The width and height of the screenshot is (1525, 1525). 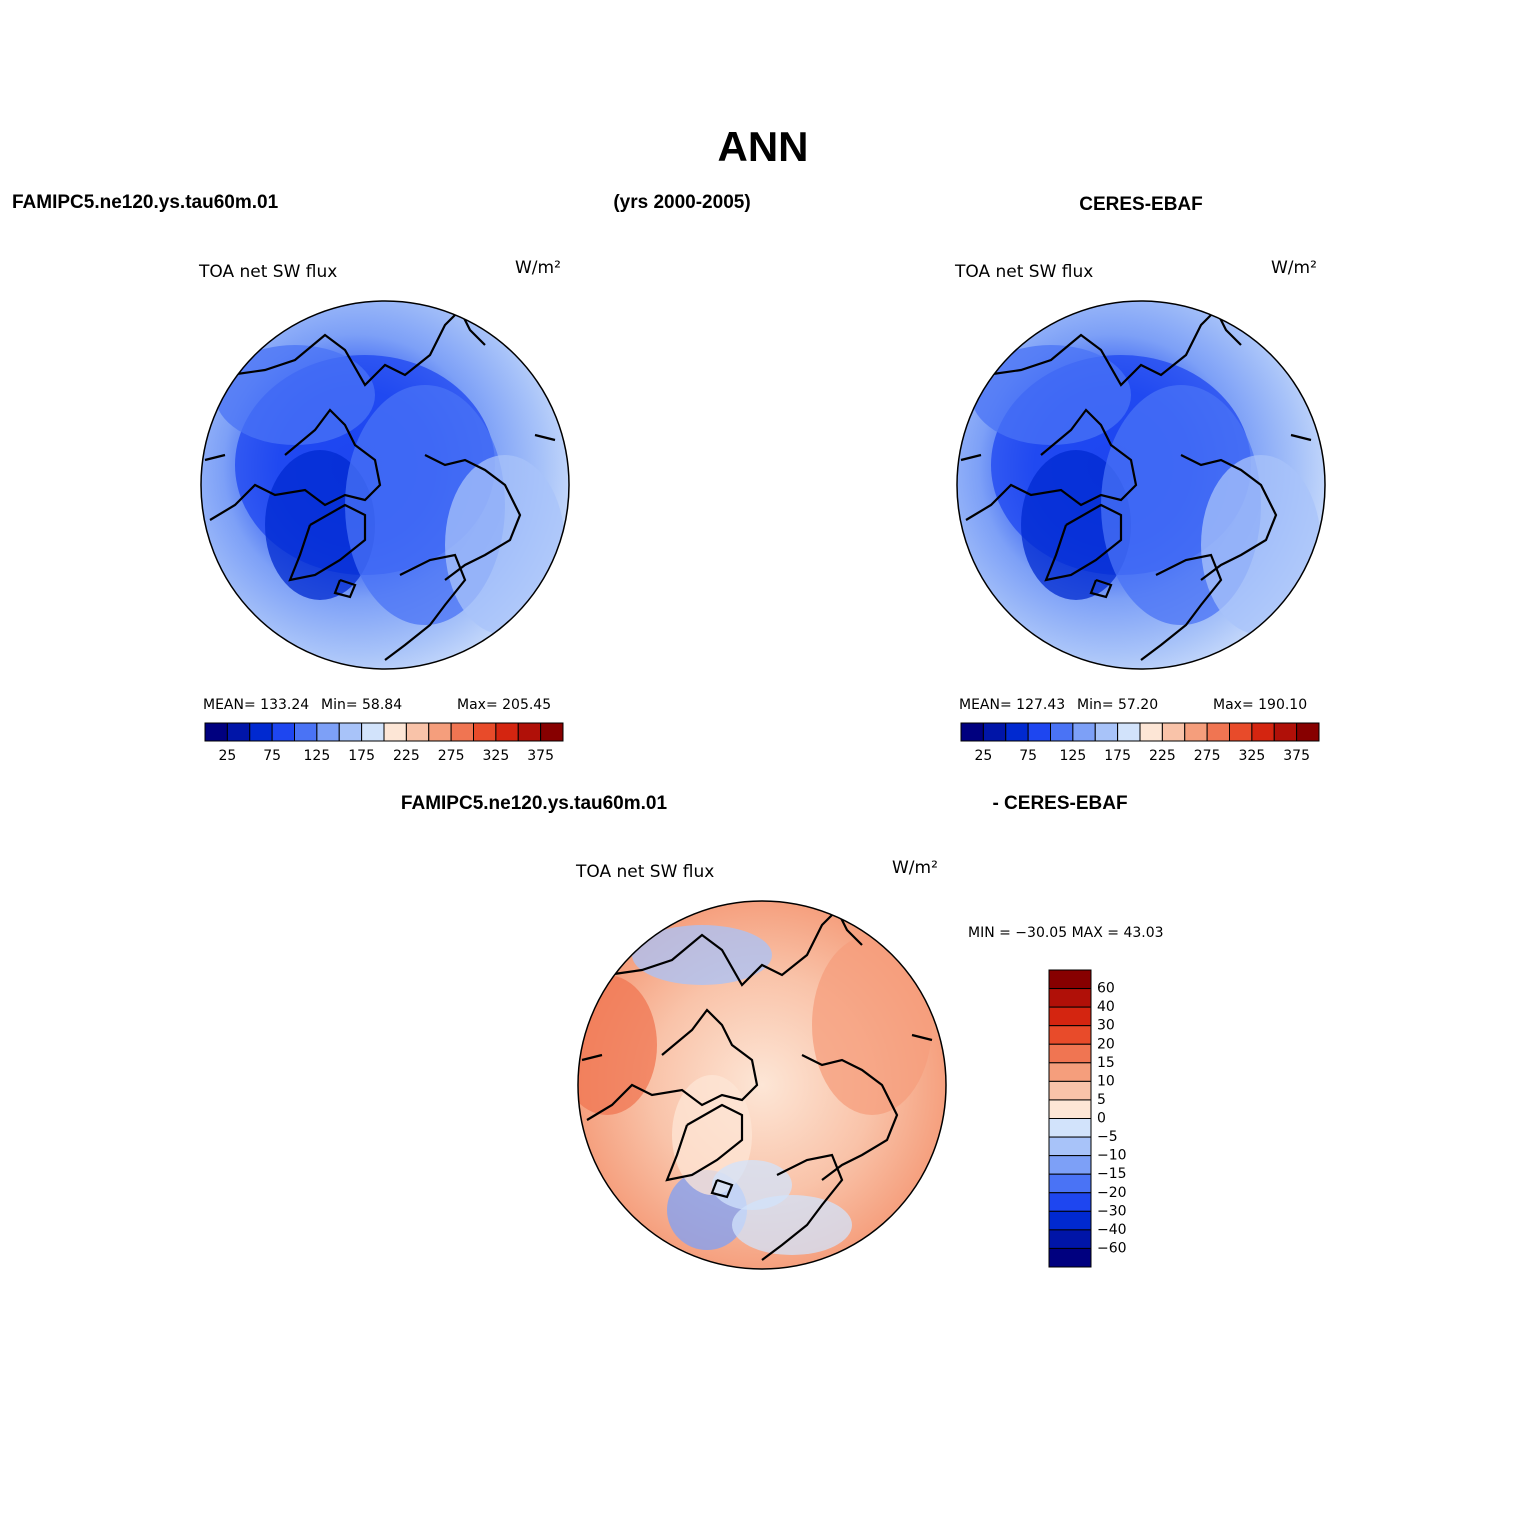 I want to click on colorbar-label: 60, so click(x=1106, y=989).